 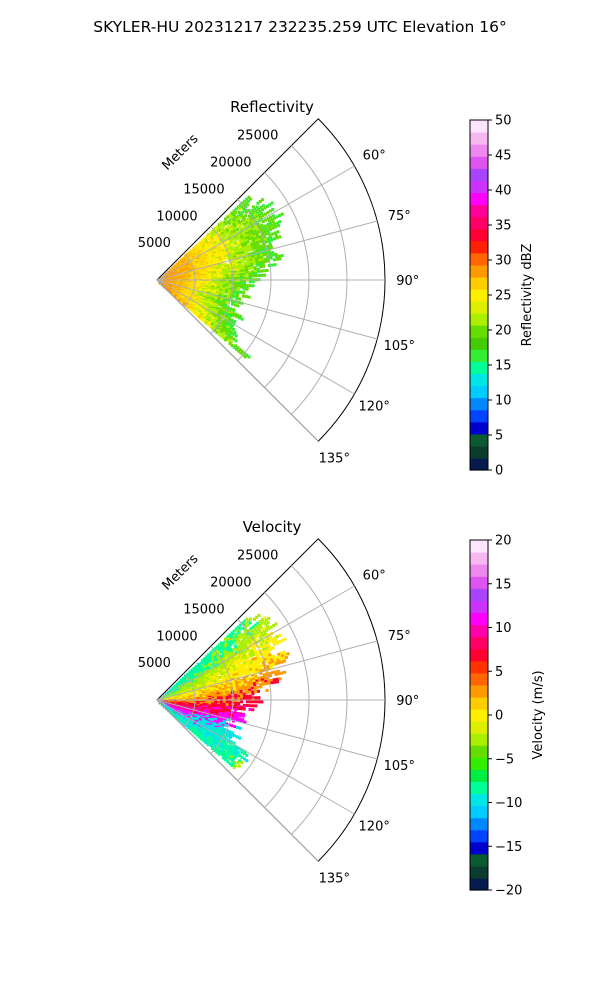 I want to click on reflectivity-azimuth-tick-label: 105°, so click(x=399, y=346).